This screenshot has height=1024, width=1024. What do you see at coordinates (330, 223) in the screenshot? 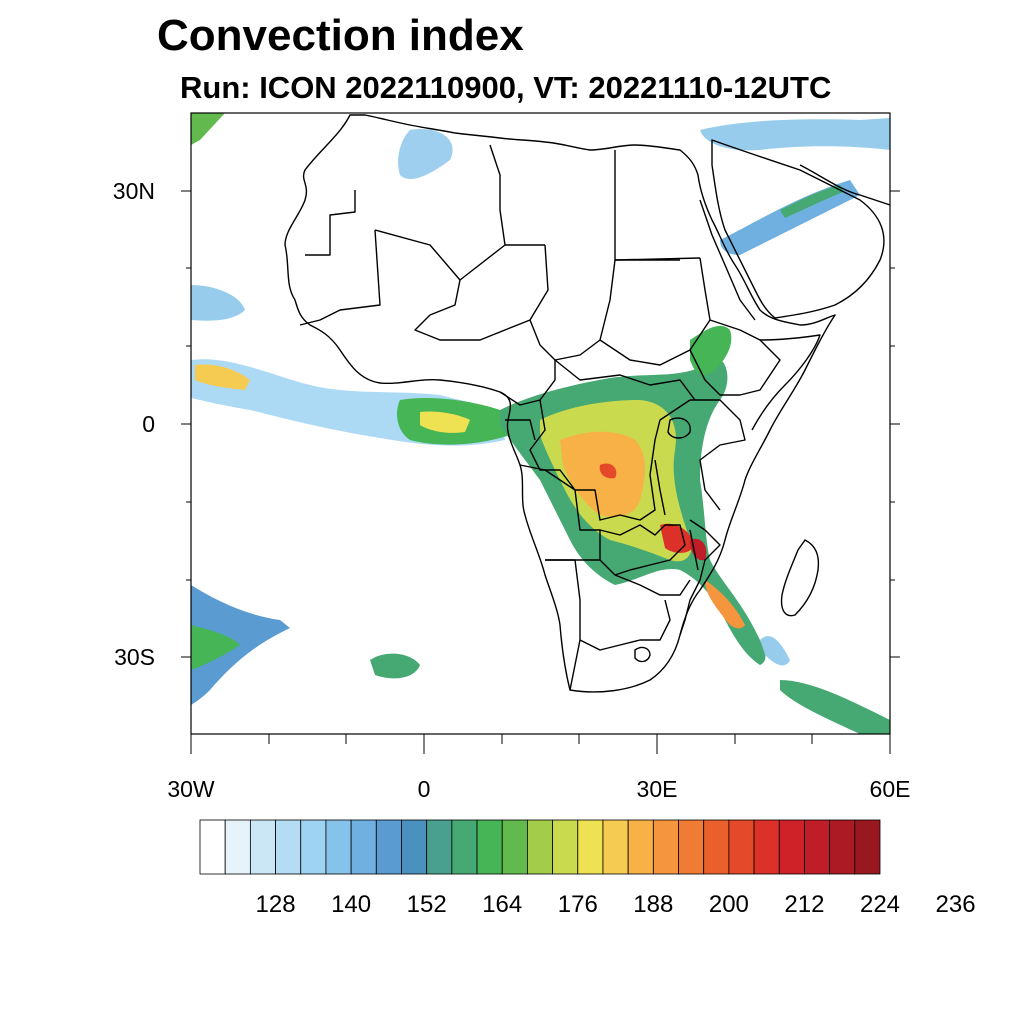
I see `border-sahara-west` at bounding box center [330, 223].